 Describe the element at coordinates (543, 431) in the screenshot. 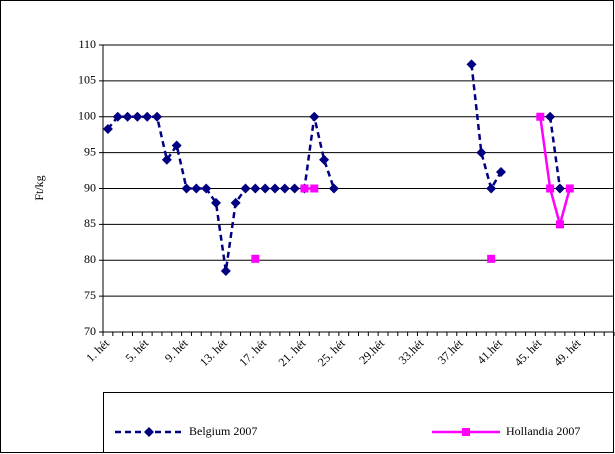

I see `legend-label: Hollandia 2007` at that location.